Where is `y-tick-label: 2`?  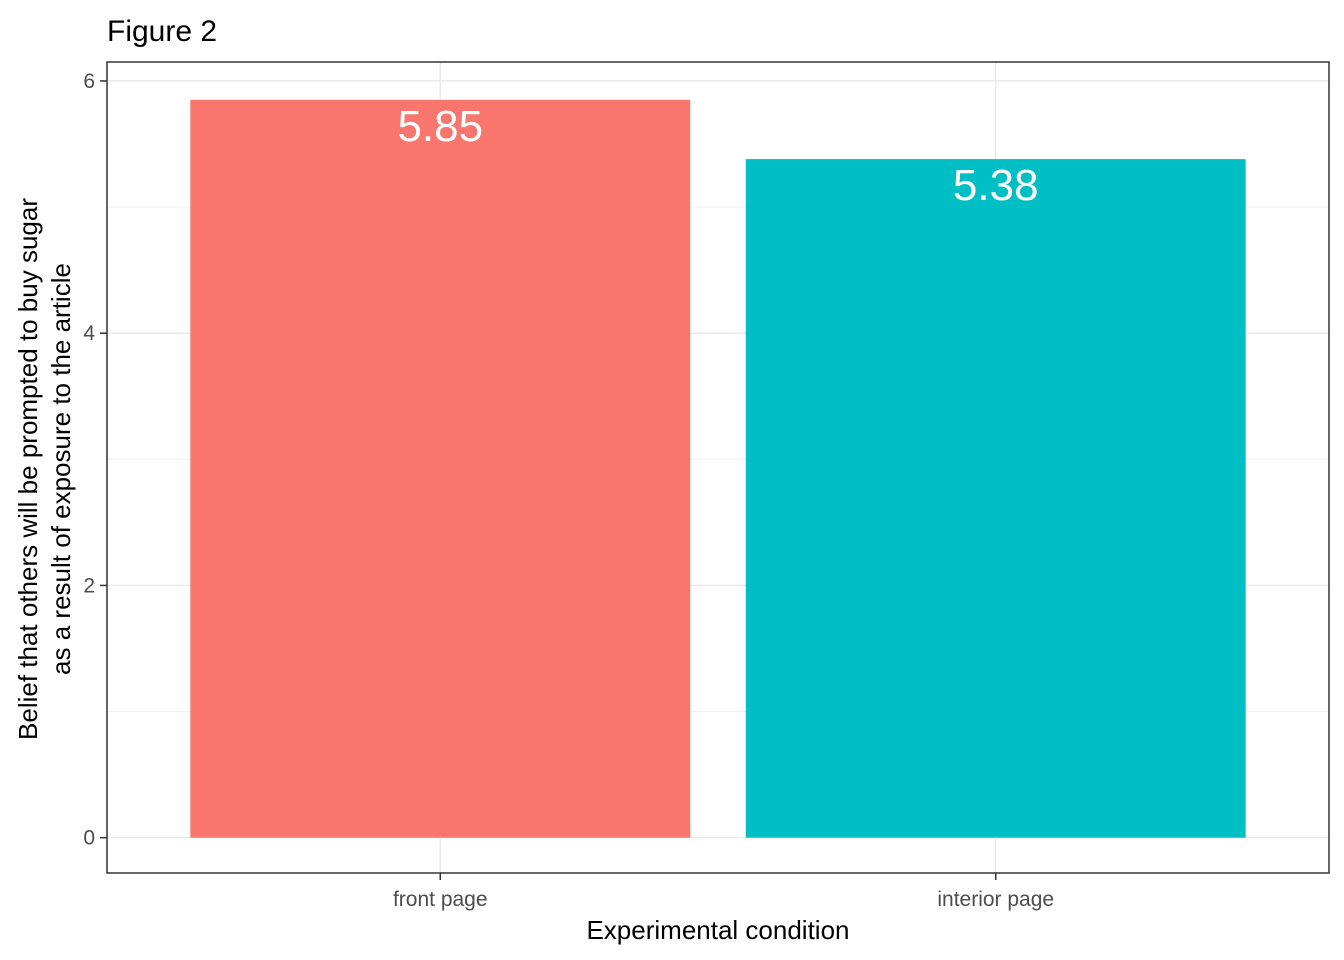
y-tick-label: 2 is located at coordinates (89, 585).